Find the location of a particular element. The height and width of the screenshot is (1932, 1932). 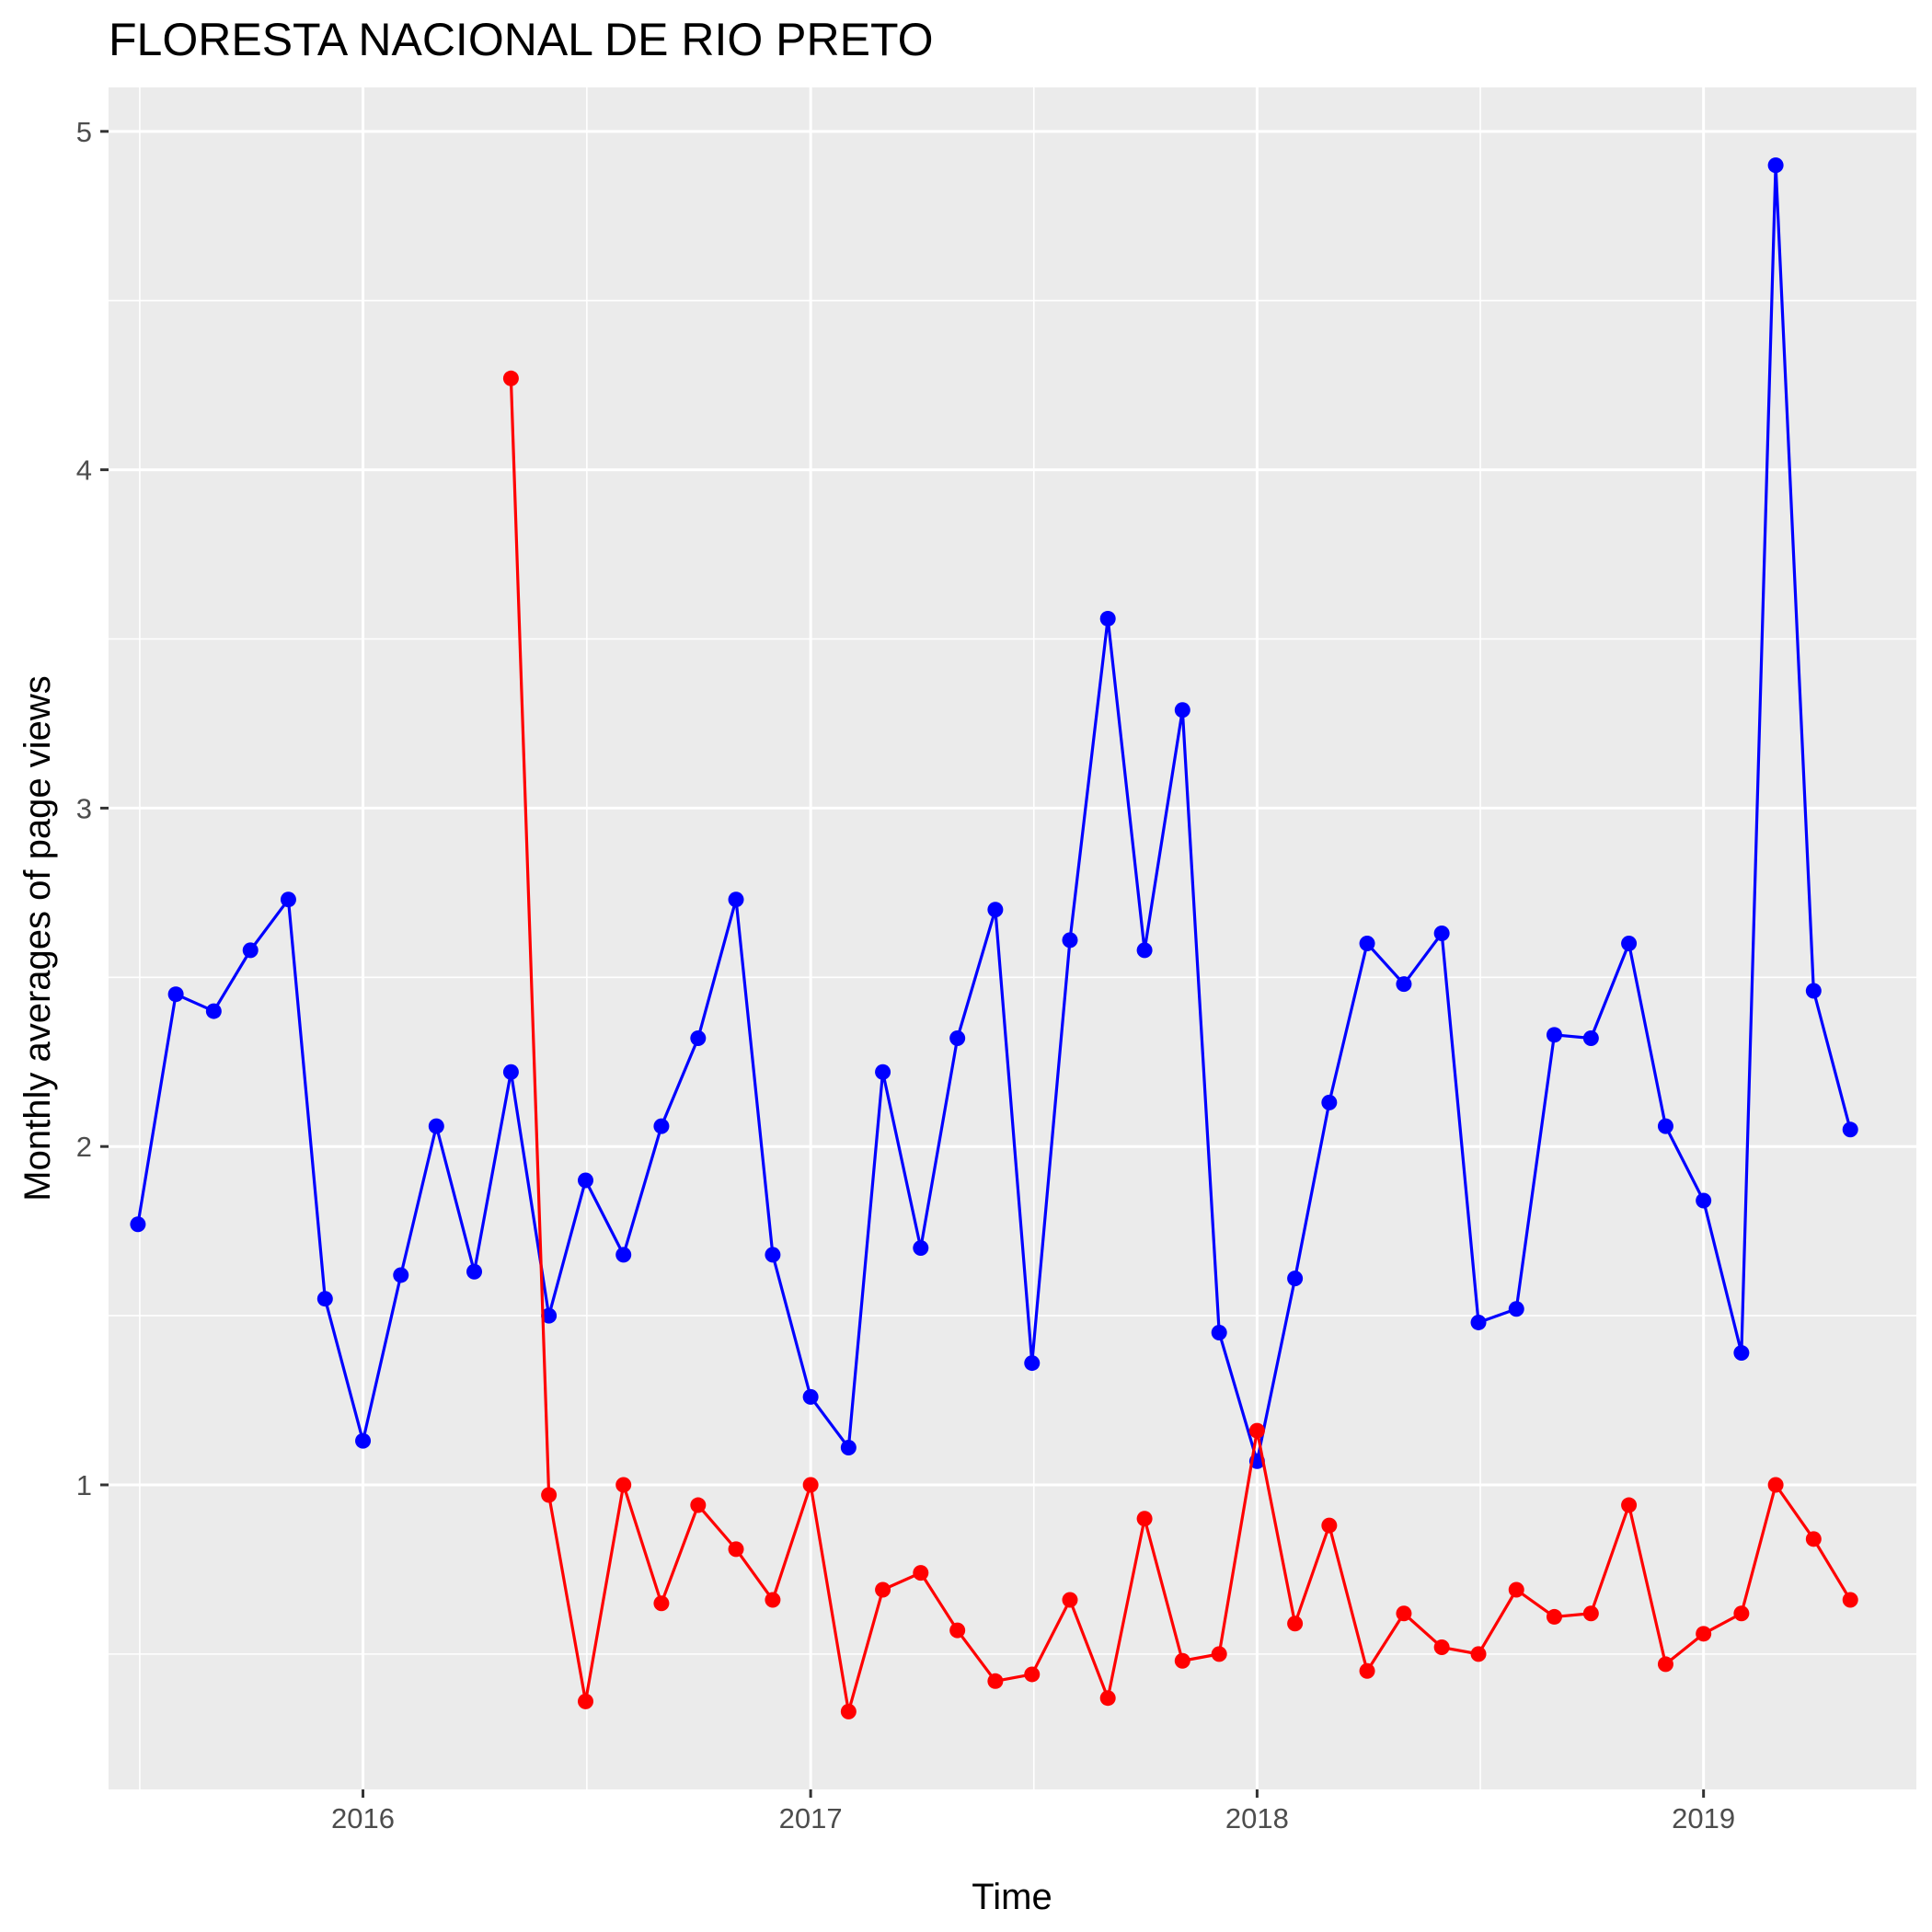

x-axis: 2016 2017 2018 2019 is located at coordinates (1033, 1811).